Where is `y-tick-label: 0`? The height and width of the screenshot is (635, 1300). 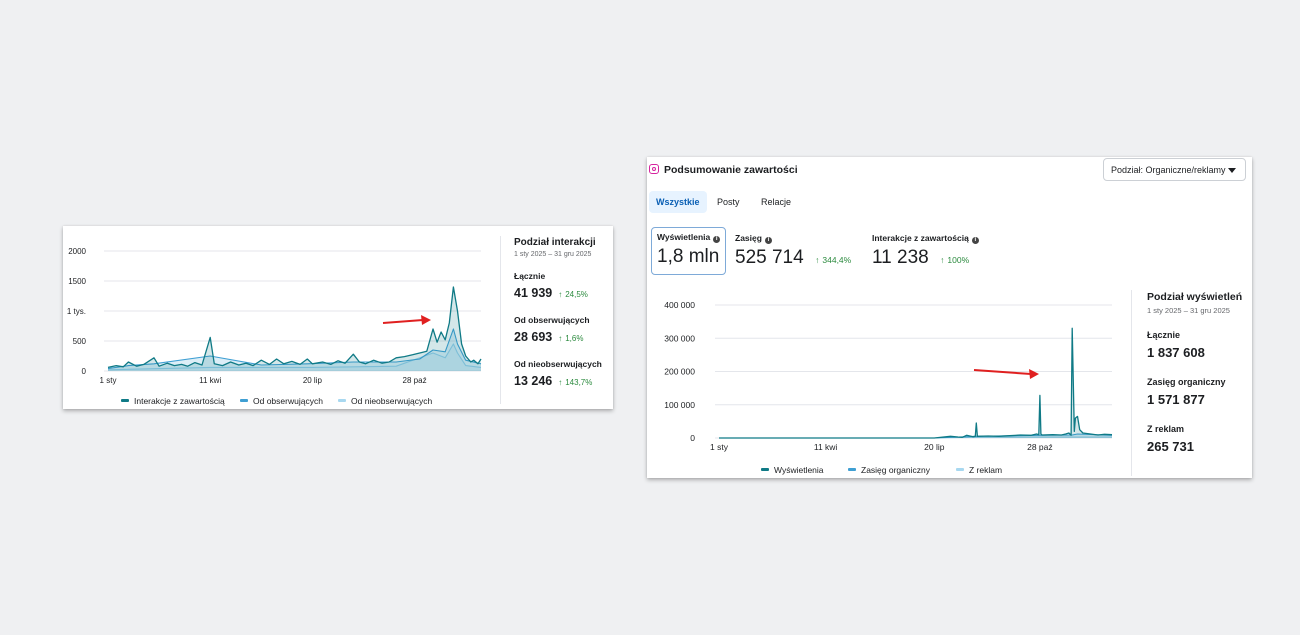
y-tick-label: 0 is located at coordinates (84, 371).